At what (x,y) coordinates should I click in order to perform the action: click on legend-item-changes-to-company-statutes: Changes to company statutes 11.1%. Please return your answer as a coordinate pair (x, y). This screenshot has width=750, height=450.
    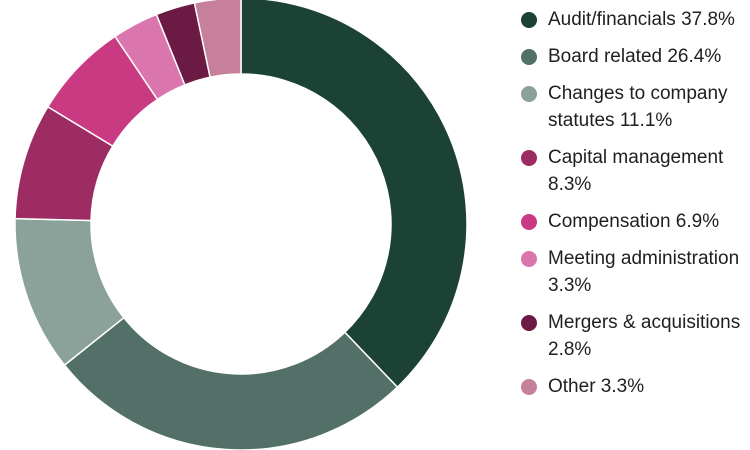
    Looking at the image, I should click on (633, 107).